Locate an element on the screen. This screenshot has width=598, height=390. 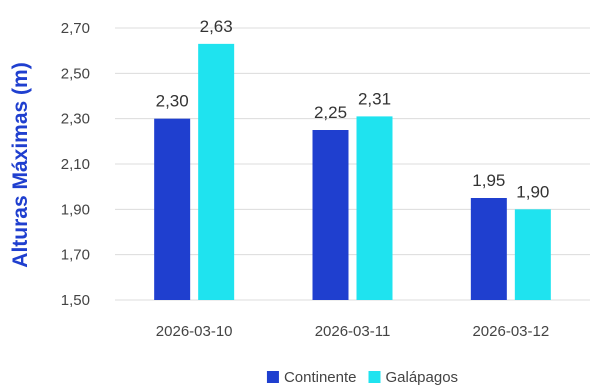
x-tick-label: 2026-03-12 is located at coordinates (510, 331).